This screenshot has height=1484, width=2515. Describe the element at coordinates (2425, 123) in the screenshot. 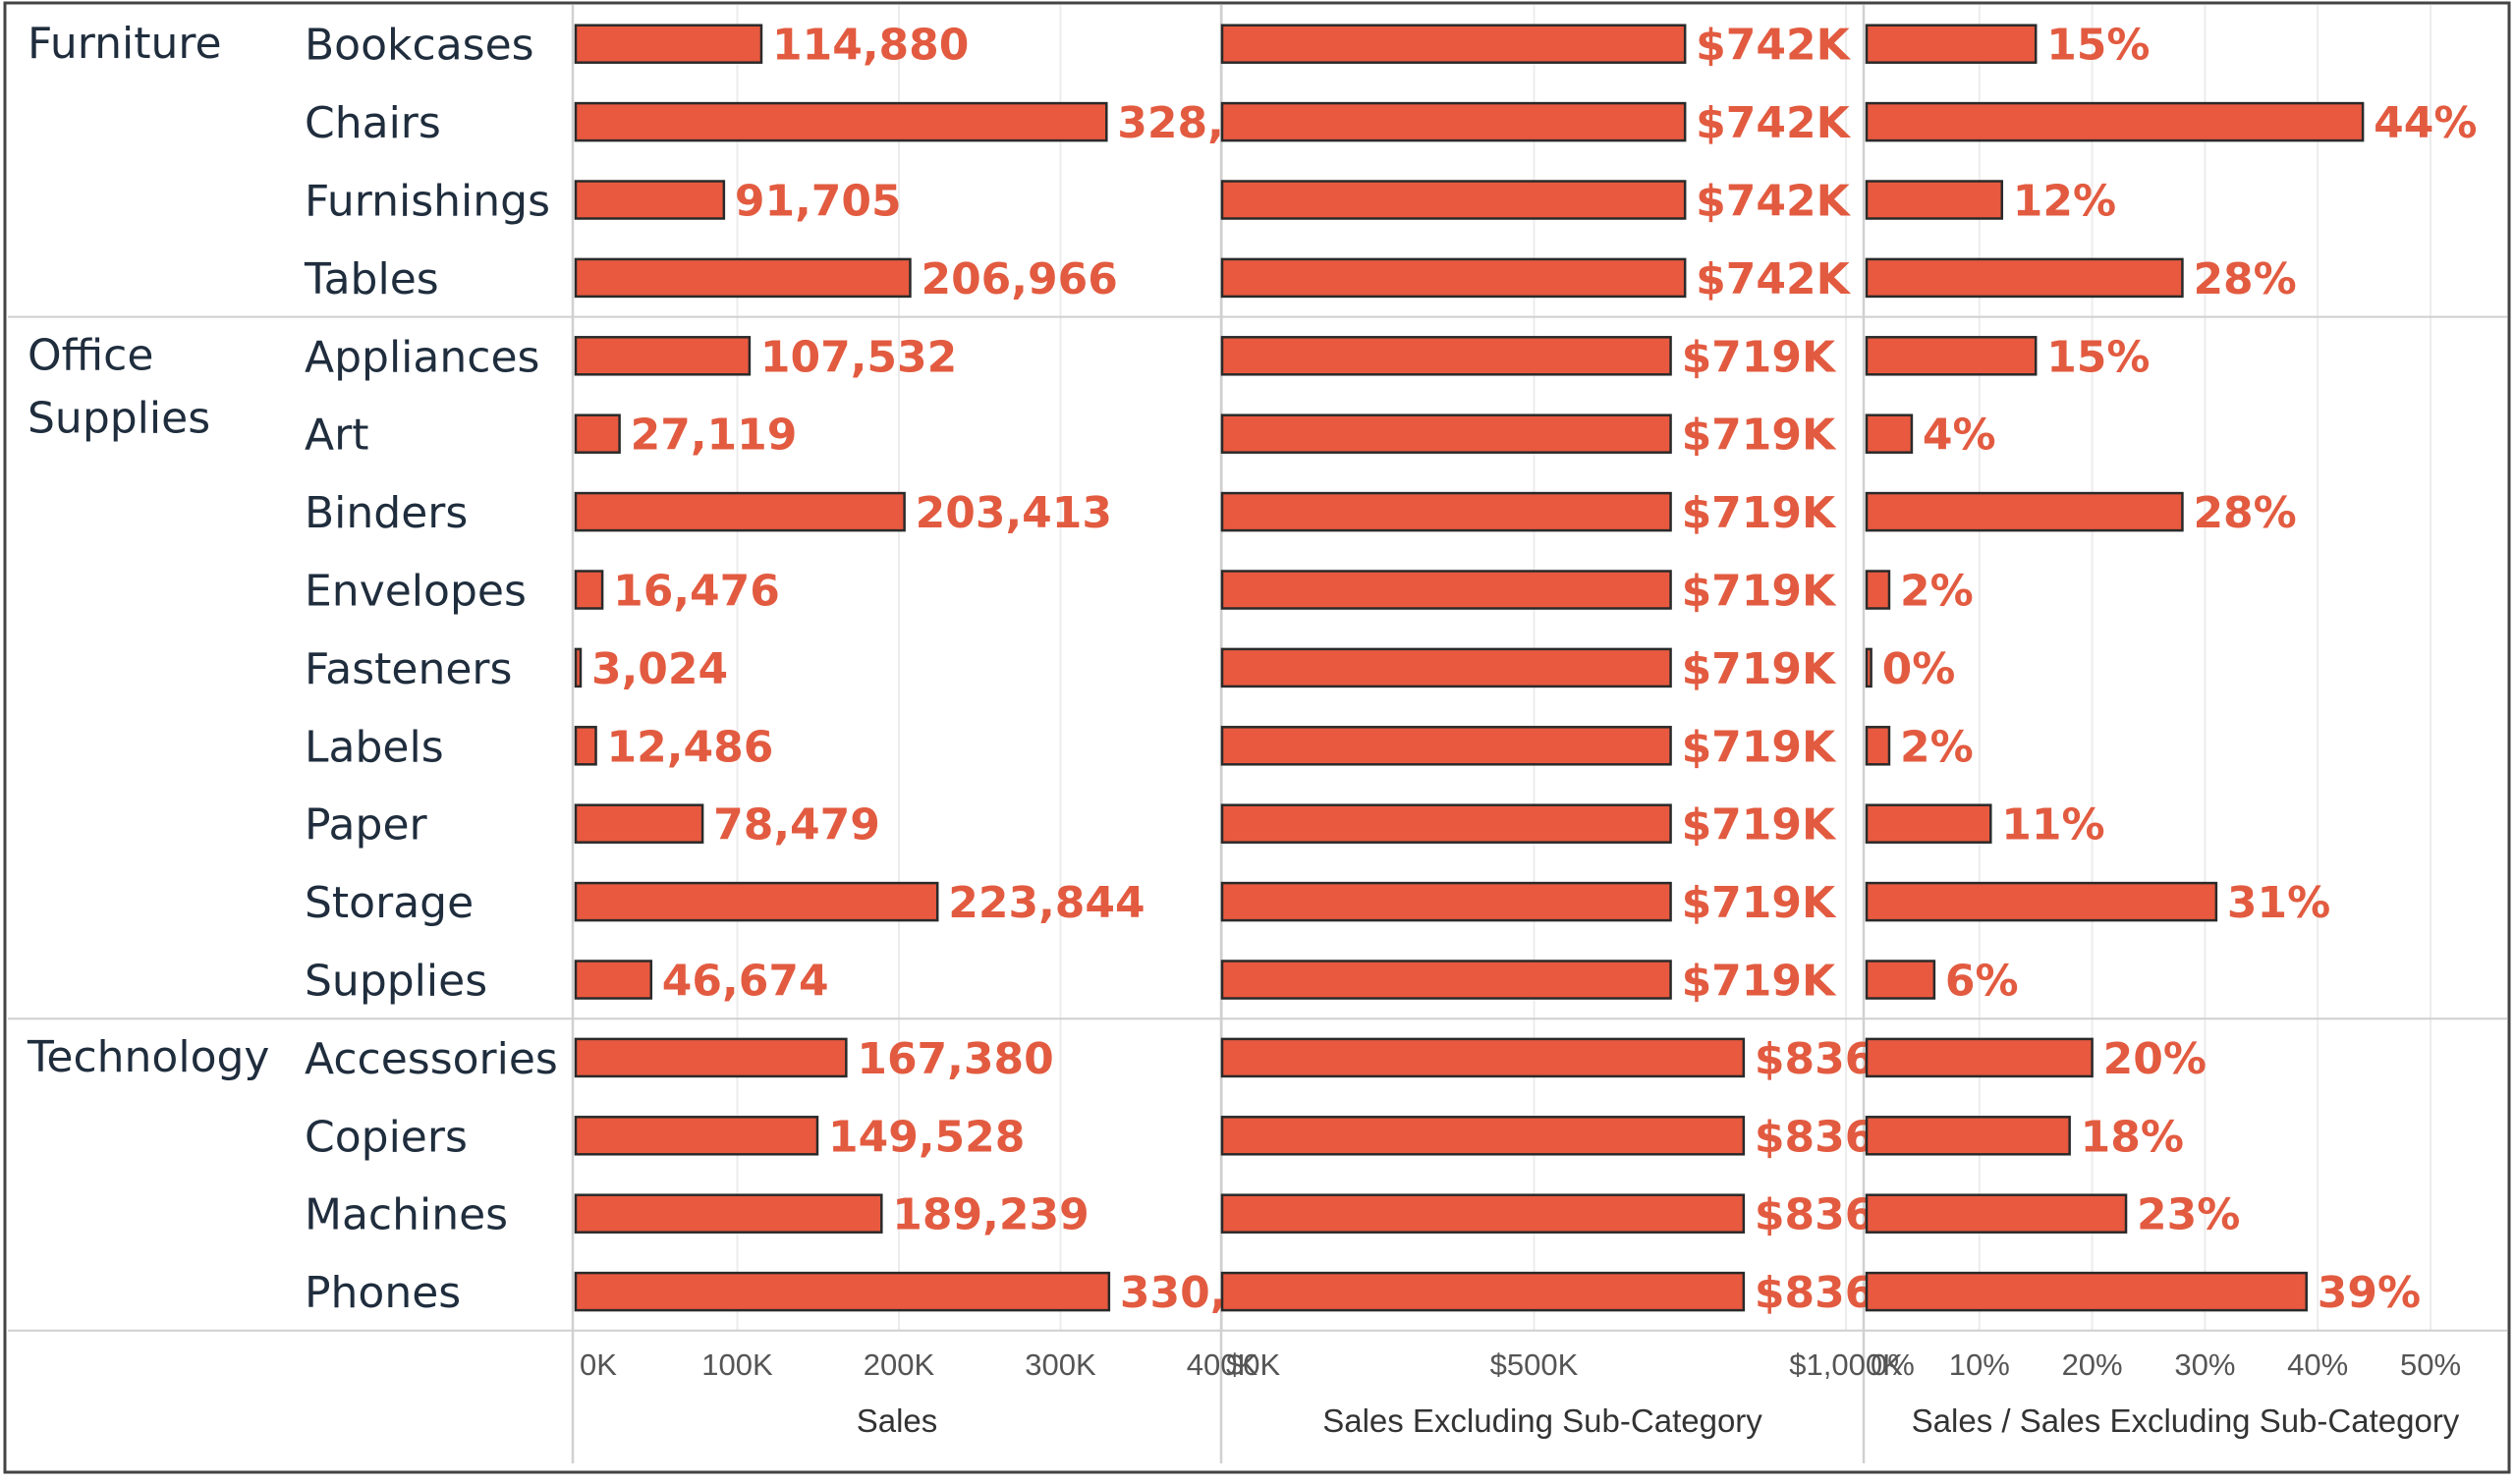

I see `value-label-ratio: 44%` at that location.